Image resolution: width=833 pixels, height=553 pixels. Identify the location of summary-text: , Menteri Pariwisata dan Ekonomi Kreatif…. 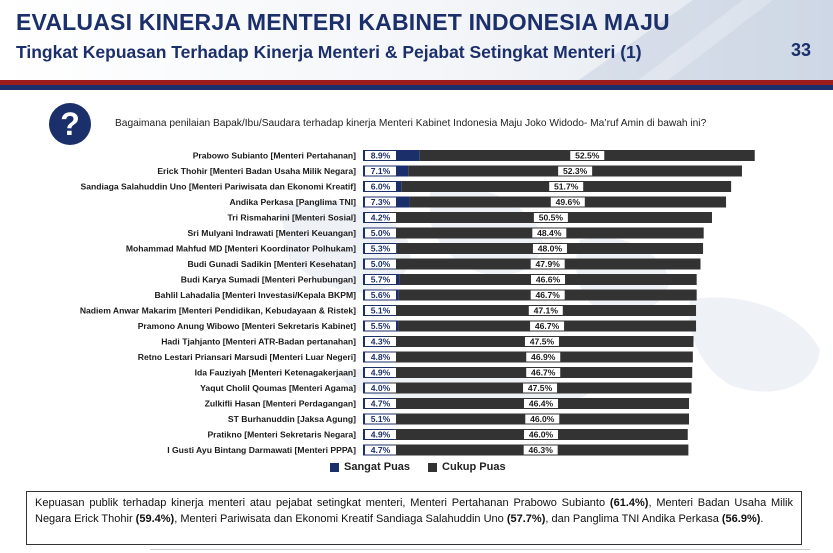
(340, 519).